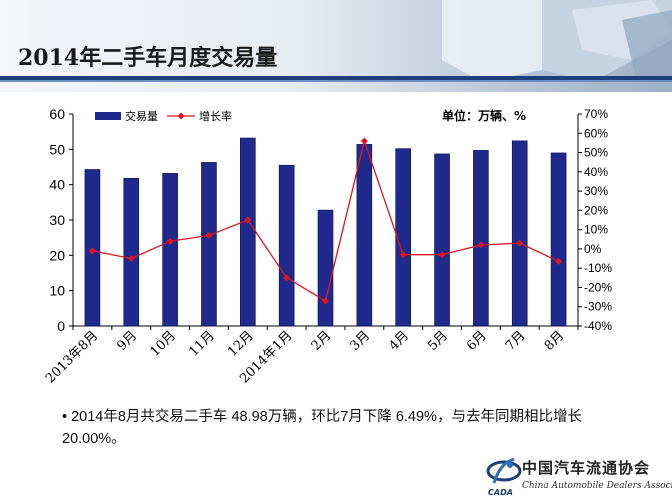  I want to click on x-tick-label: 5月, so click(438, 341).